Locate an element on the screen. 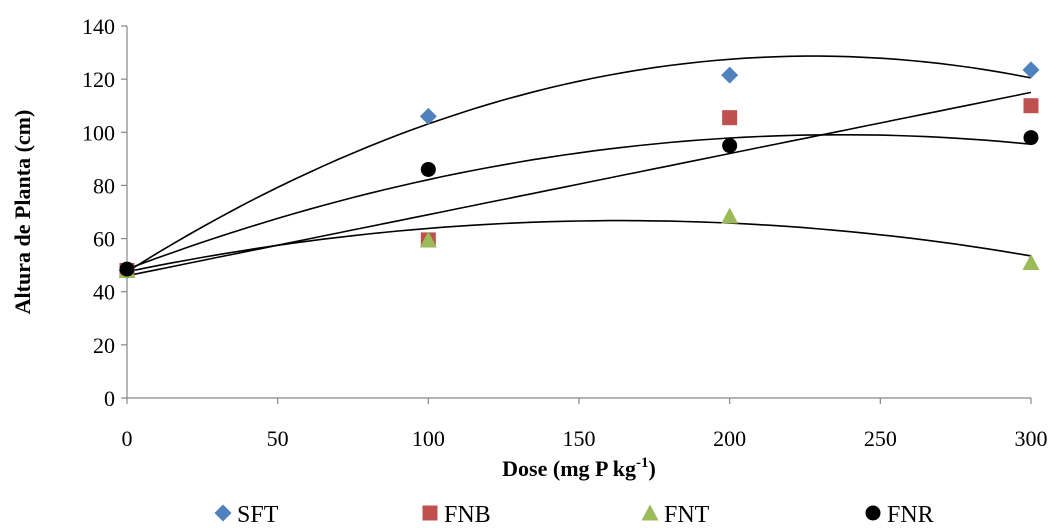 The height and width of the screenshot is (528, 1056). legend-label-fnt: FNT is located at coordinates (687, 515).